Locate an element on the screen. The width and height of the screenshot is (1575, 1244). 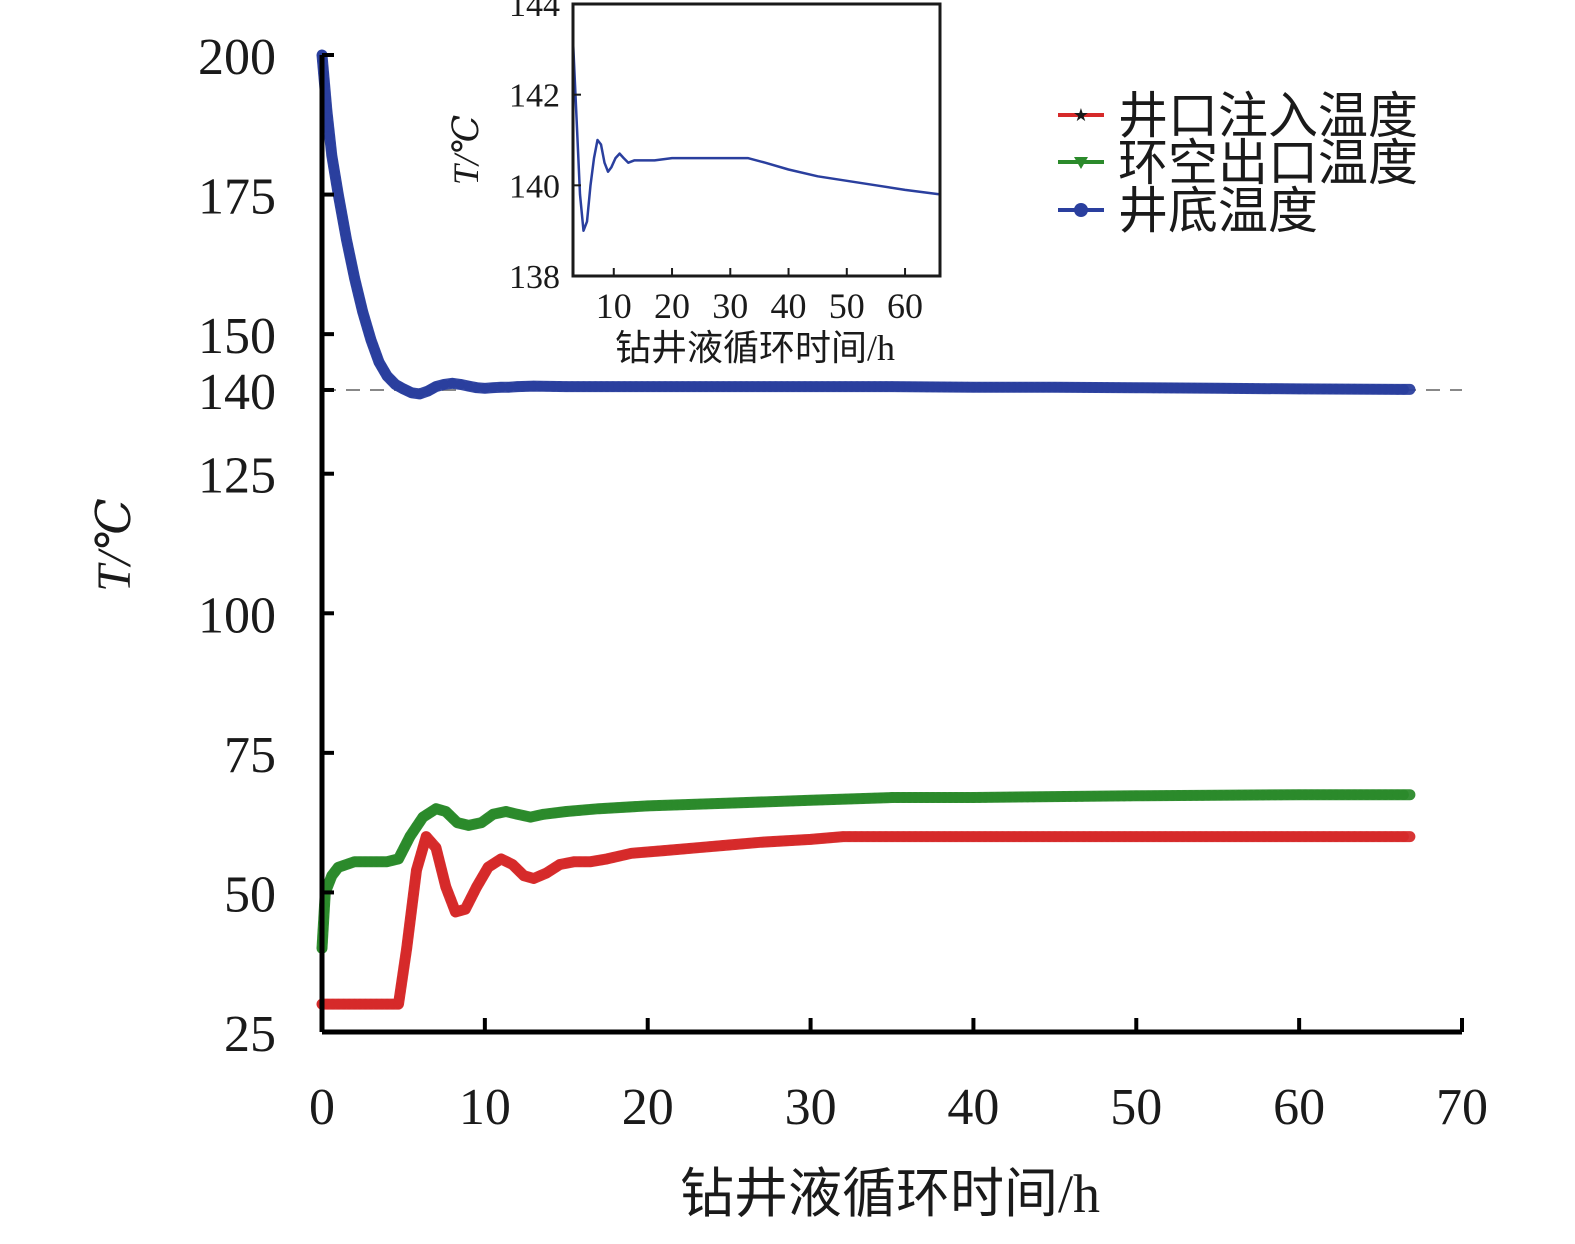
y-tick-label: 75 is located at coordinates (250, 755).